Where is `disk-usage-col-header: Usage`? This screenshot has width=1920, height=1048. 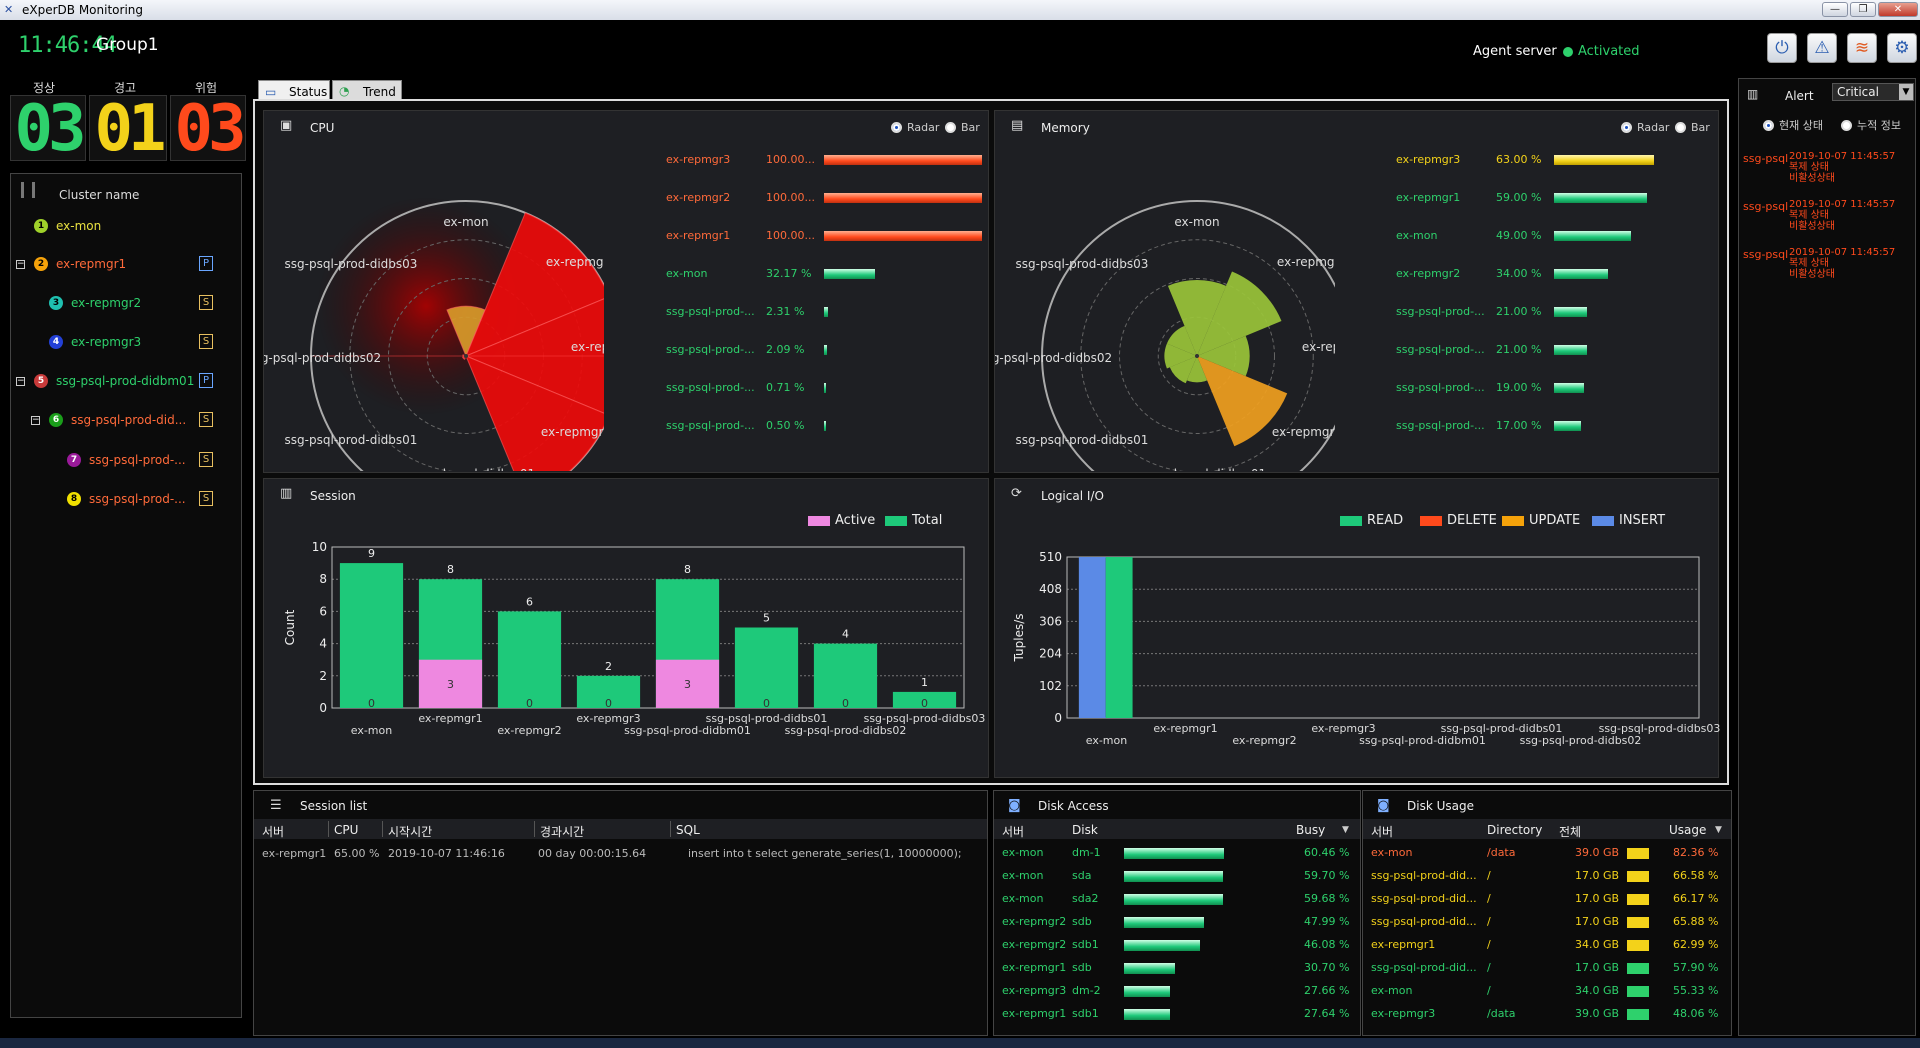 disk-usage-col-header: Usage is located at coordinates (1688, 830).